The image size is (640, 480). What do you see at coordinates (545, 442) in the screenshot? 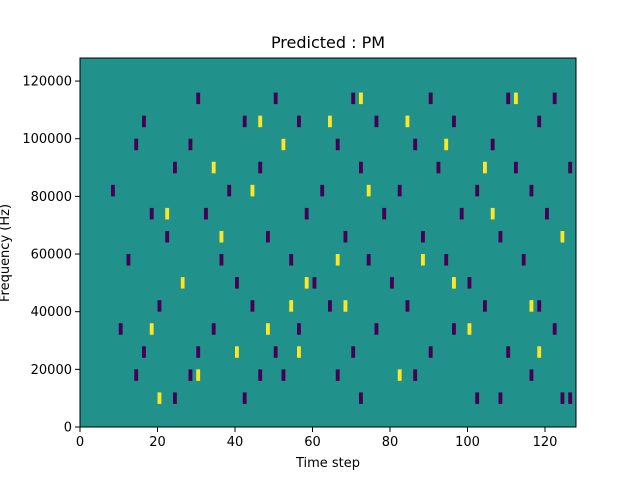
I see `x-tick-label: 120` at bounding box center [545, 442].